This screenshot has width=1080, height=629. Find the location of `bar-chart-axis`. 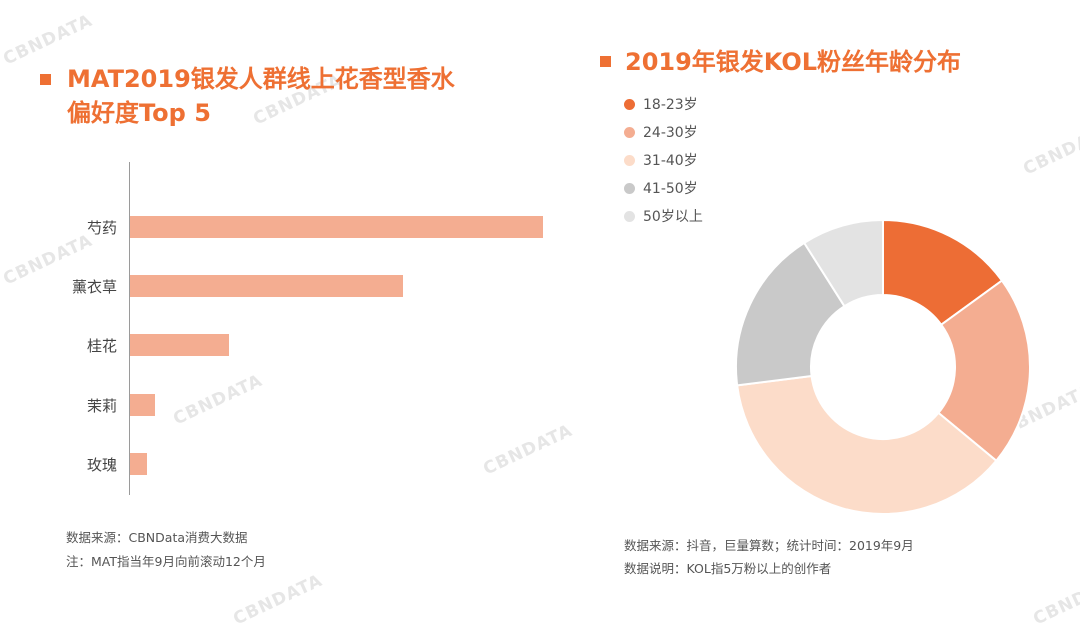

bar-chart-axis is located at coordinates (129, 328).